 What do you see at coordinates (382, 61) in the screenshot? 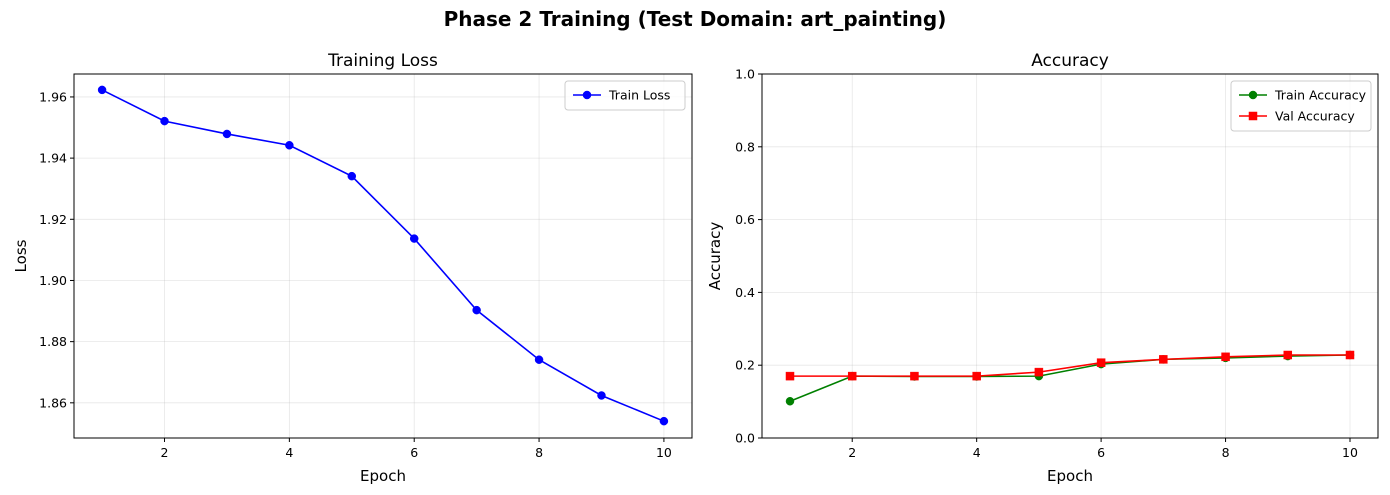
I see `training-loss-title: Training Loss` at bounding box center [382, 61].